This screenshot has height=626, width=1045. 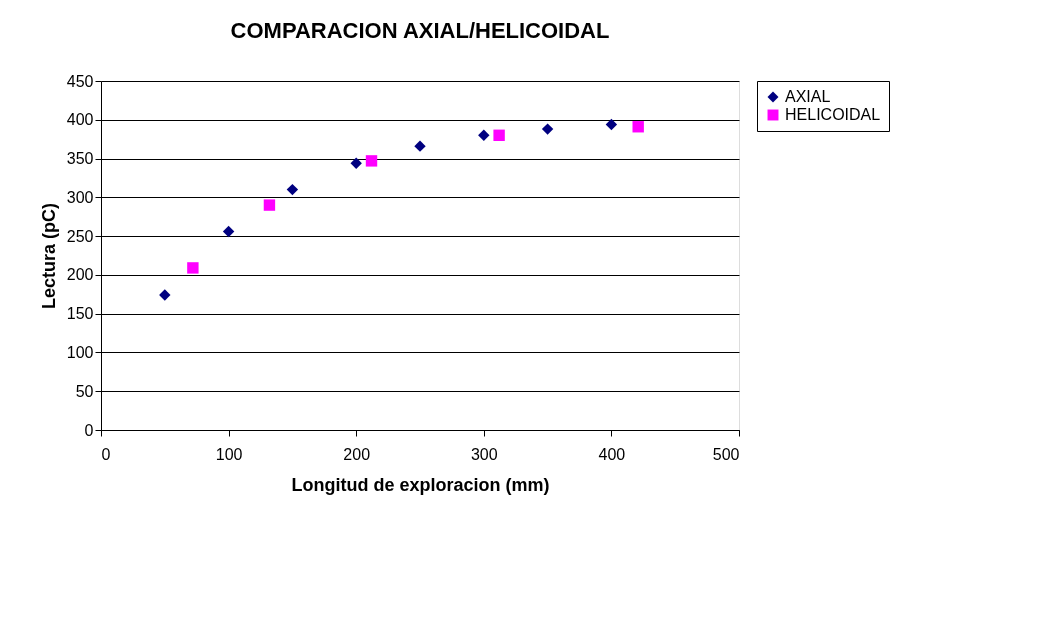 What do you see at coordinates (357, 454) in the screenshot?
I see `x-tick-label: 200` at bounding box center [357, 454].